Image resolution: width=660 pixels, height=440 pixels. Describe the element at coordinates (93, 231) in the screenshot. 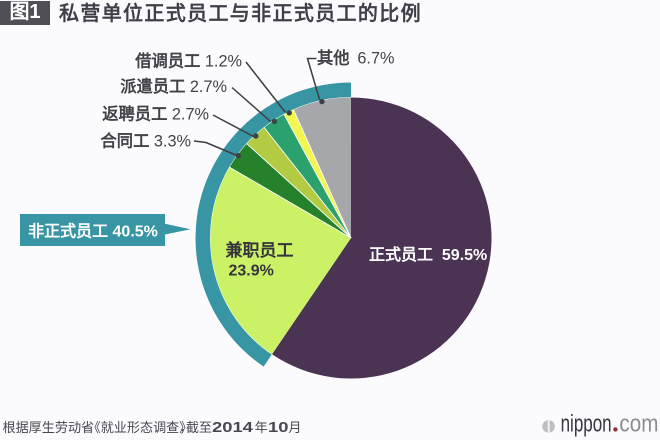

I see `svg-text: 非正式员工 40.5%` at that location.